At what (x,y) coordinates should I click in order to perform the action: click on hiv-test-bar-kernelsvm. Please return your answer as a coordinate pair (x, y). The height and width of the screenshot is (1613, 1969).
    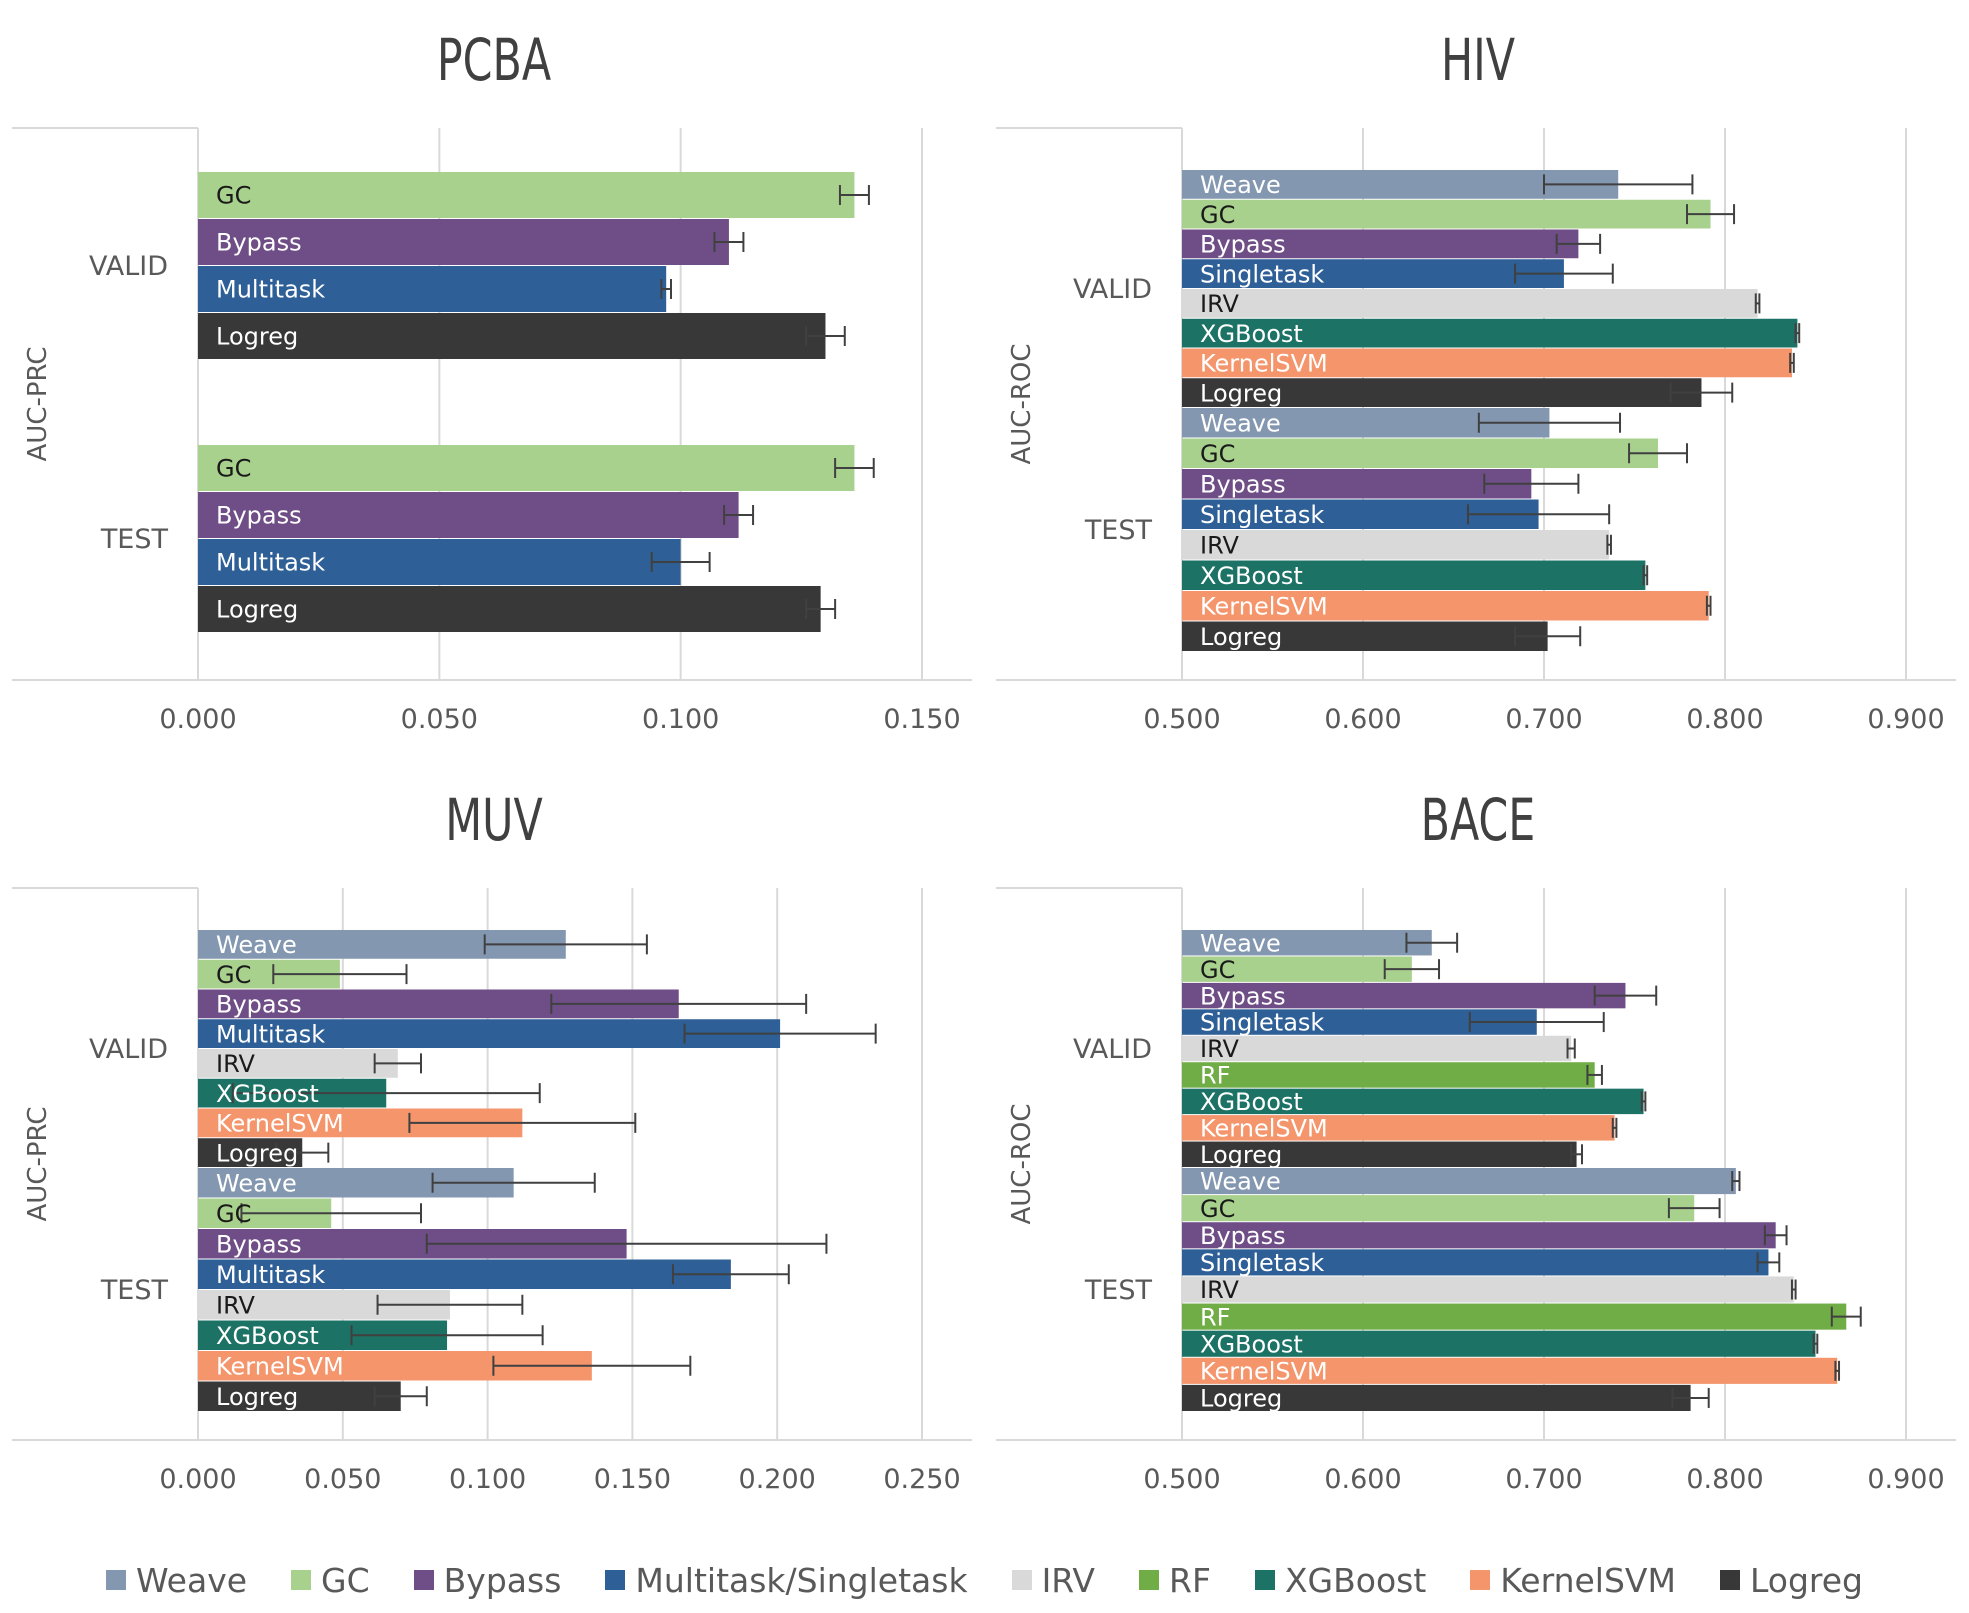
    Looking at the image, I should click on (1445, 606).